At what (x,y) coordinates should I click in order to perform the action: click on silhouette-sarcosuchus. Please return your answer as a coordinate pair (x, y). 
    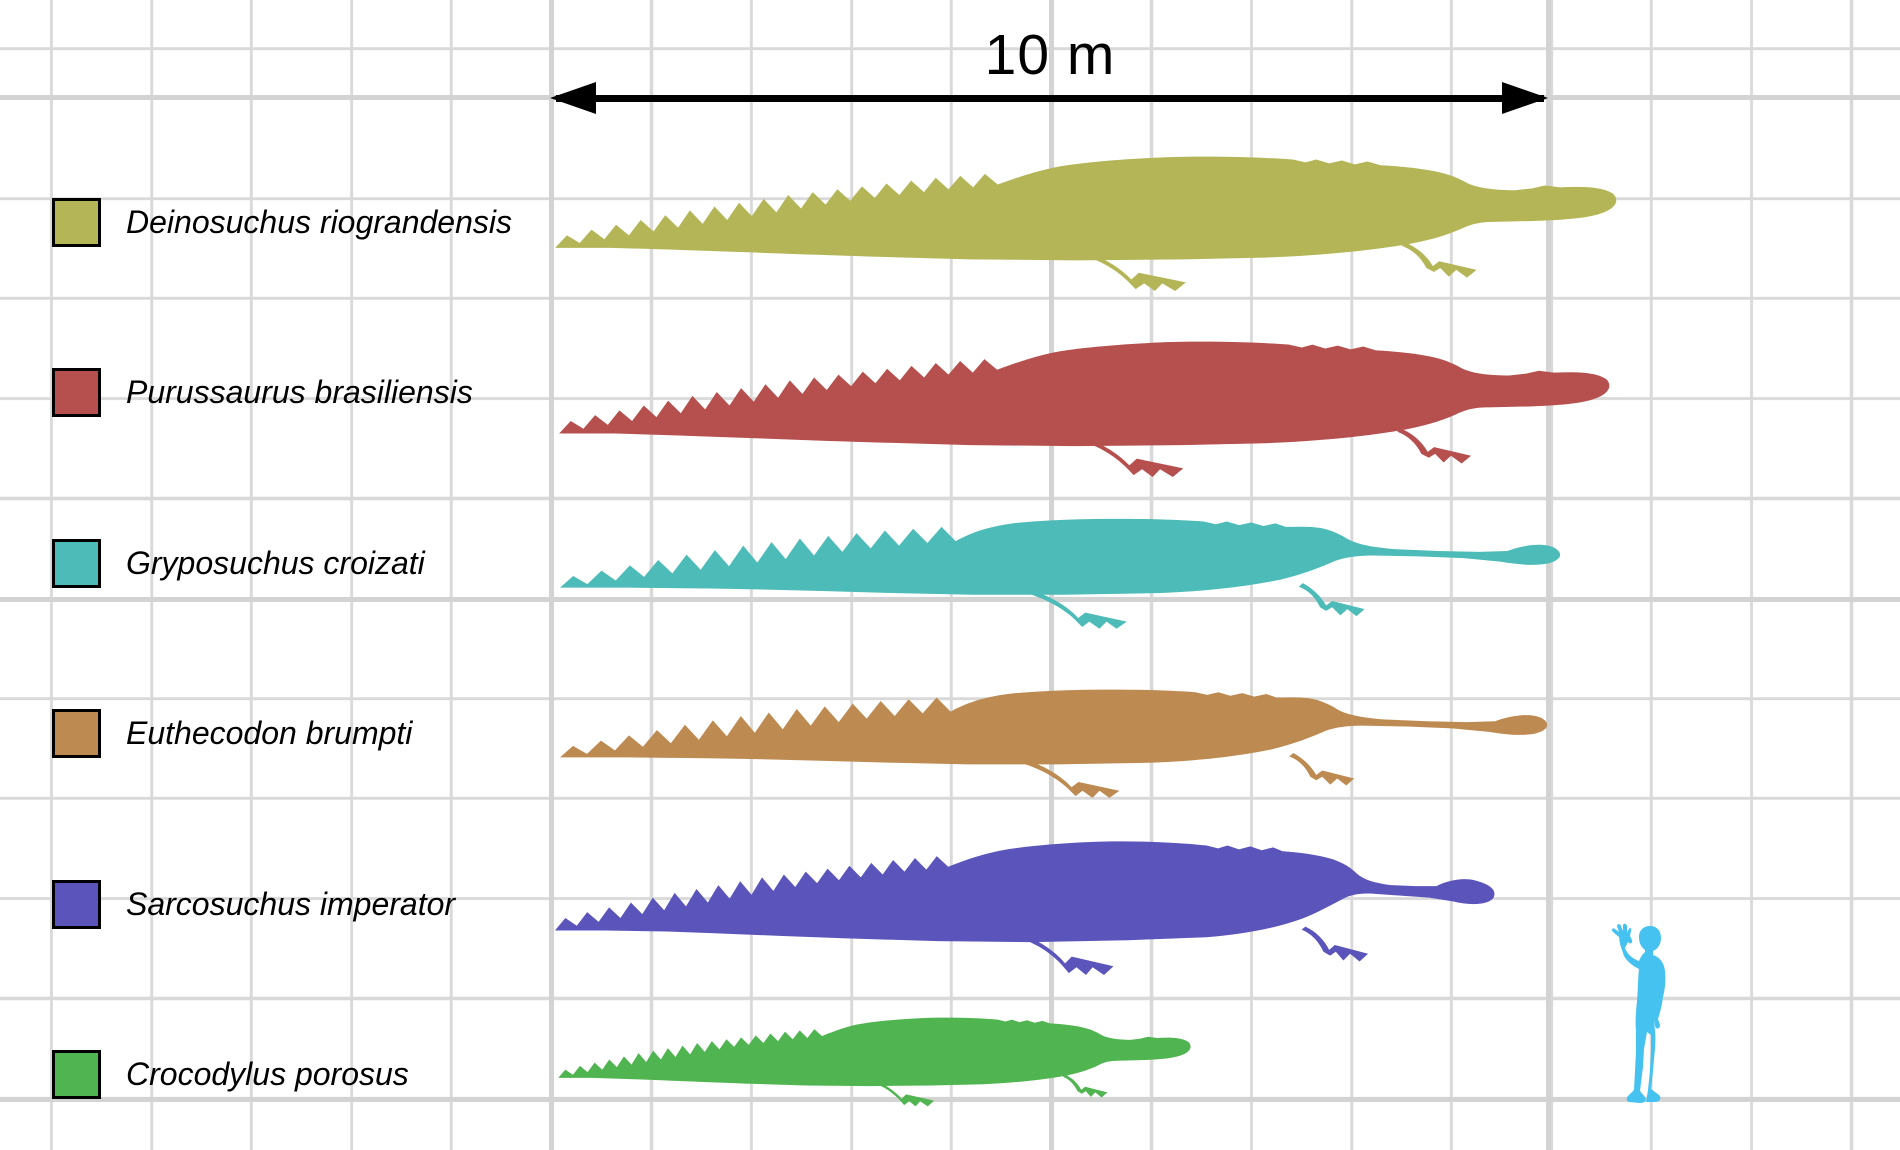
    Looking at the image, I should click on (1024, 908).